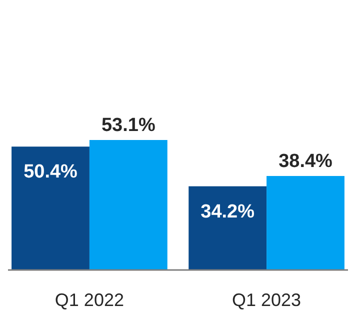  What do you see at coordinates (227, 211) in the screenshot?
I see `data-label: 34.2%` at bounding box center [227, 211].